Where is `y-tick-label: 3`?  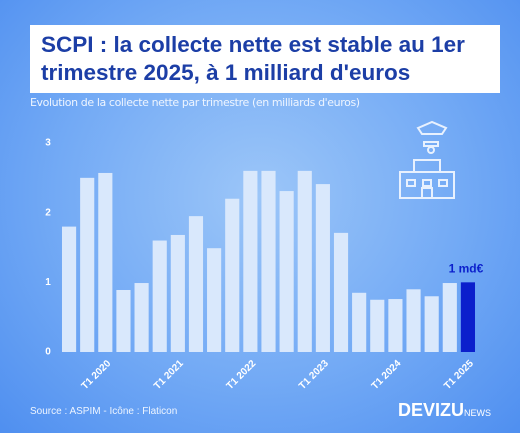 y-tick-label: 3 is located at coordinates (48, 143).